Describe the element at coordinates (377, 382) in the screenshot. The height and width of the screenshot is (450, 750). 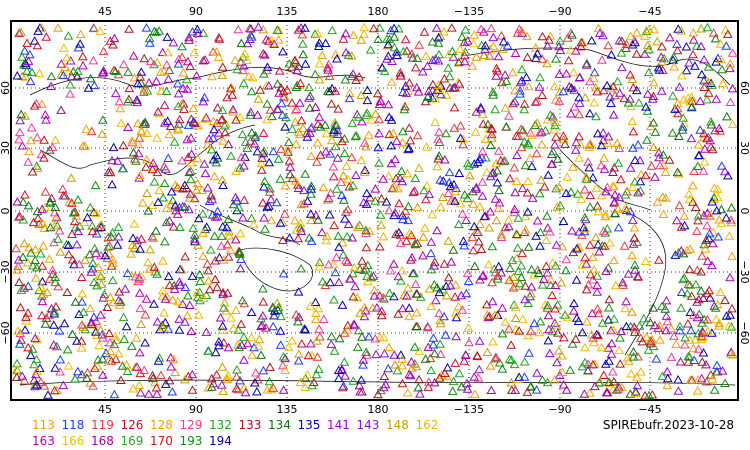
I see `coastline-antarctica` at that location.